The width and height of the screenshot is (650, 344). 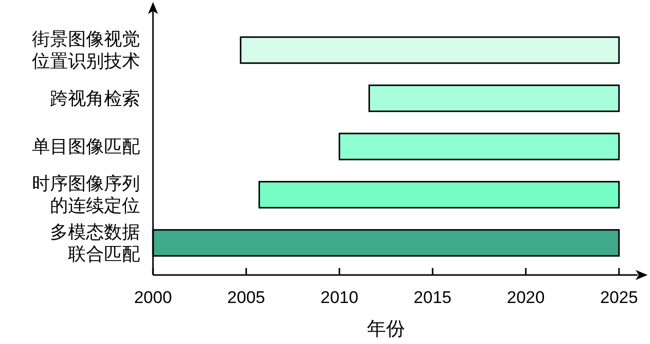 I want to click on x-axis-title: 年份, so click(x=386, y=329).